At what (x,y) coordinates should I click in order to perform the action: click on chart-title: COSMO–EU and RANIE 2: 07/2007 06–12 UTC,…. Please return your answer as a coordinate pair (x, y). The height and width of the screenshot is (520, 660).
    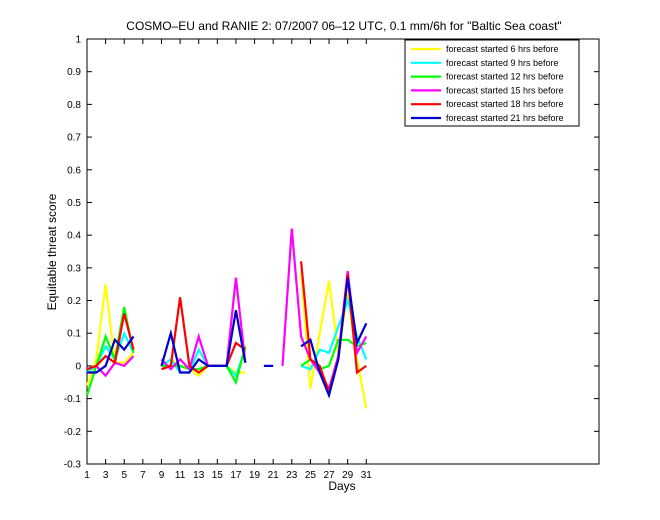
    Looking at the image, I should click on (343, 26).